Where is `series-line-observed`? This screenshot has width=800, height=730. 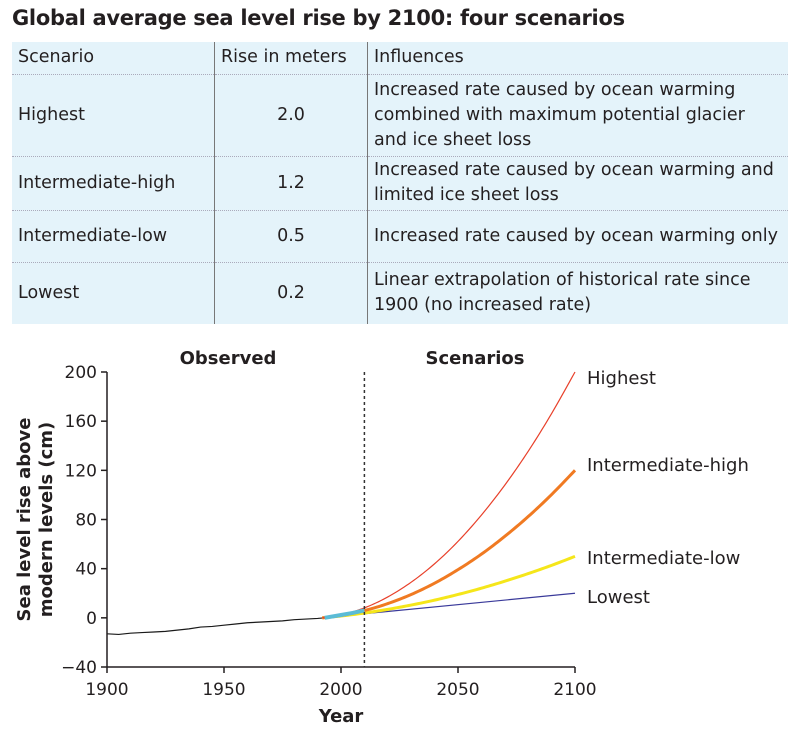 series-line-observed is located at coordinates (215, 626).